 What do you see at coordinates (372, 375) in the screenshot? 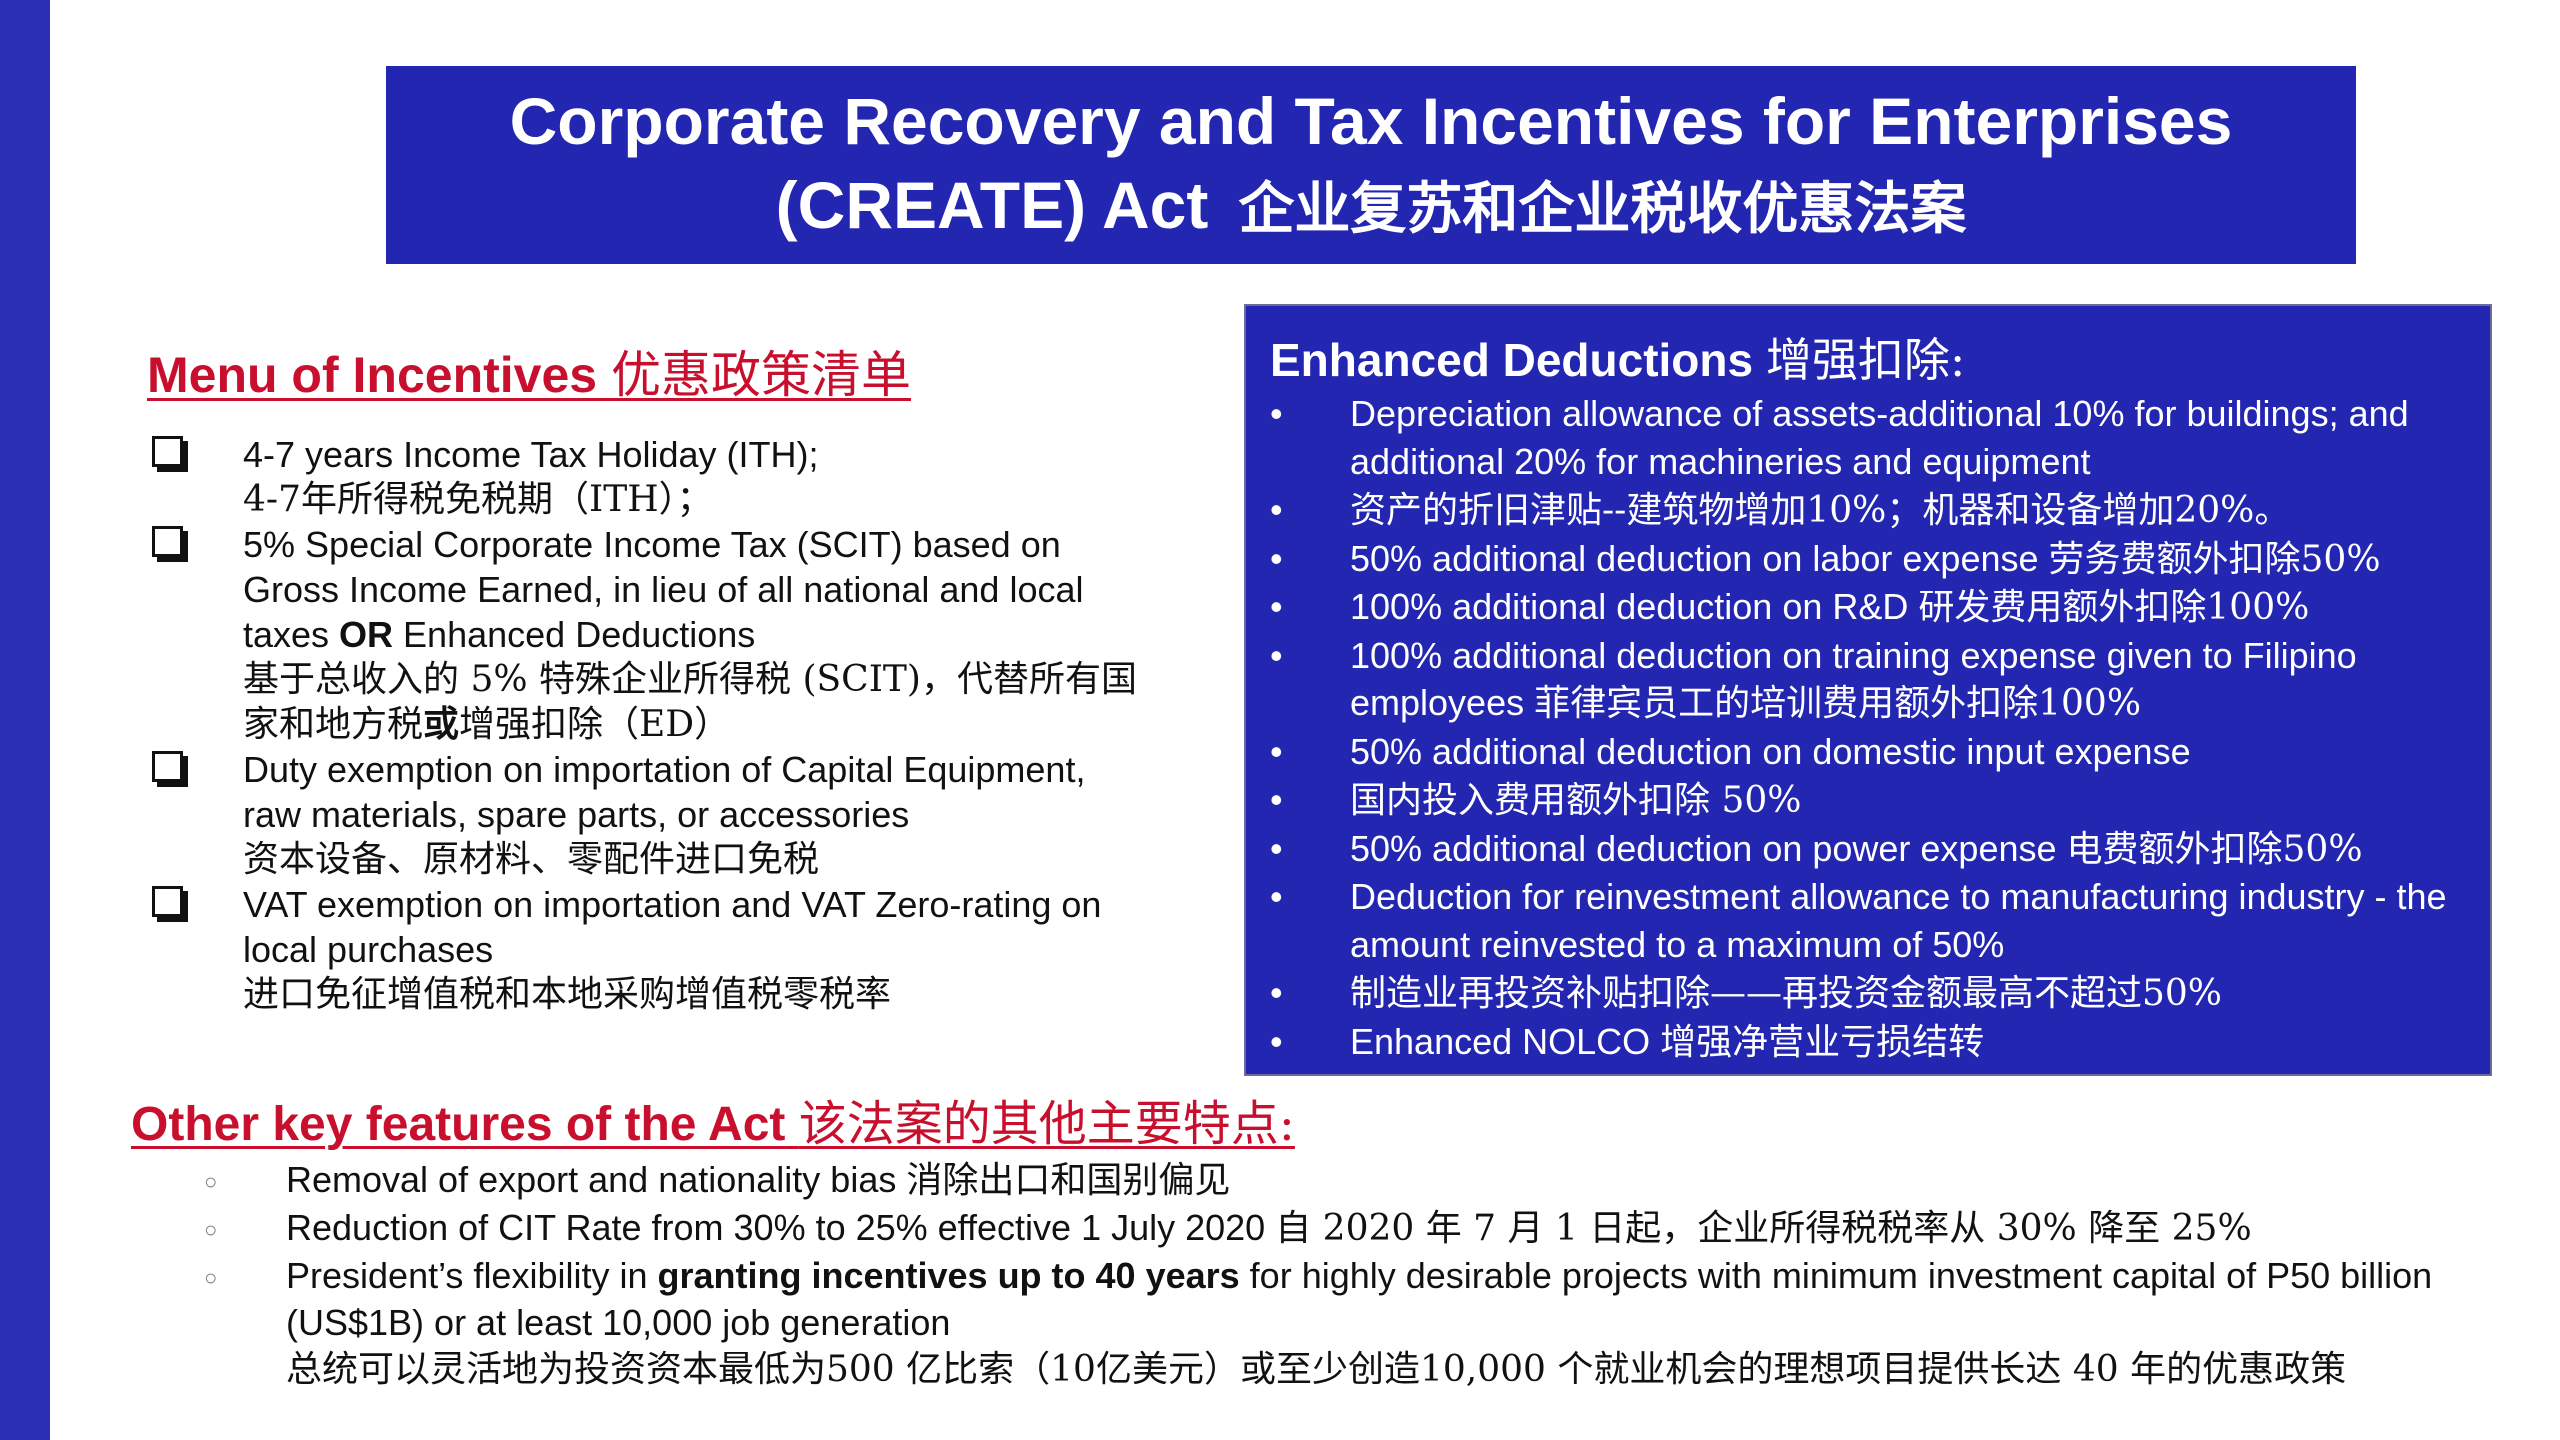
I see `menu-heading-en: Menu of Incentives` at bounding box center [372, 375].